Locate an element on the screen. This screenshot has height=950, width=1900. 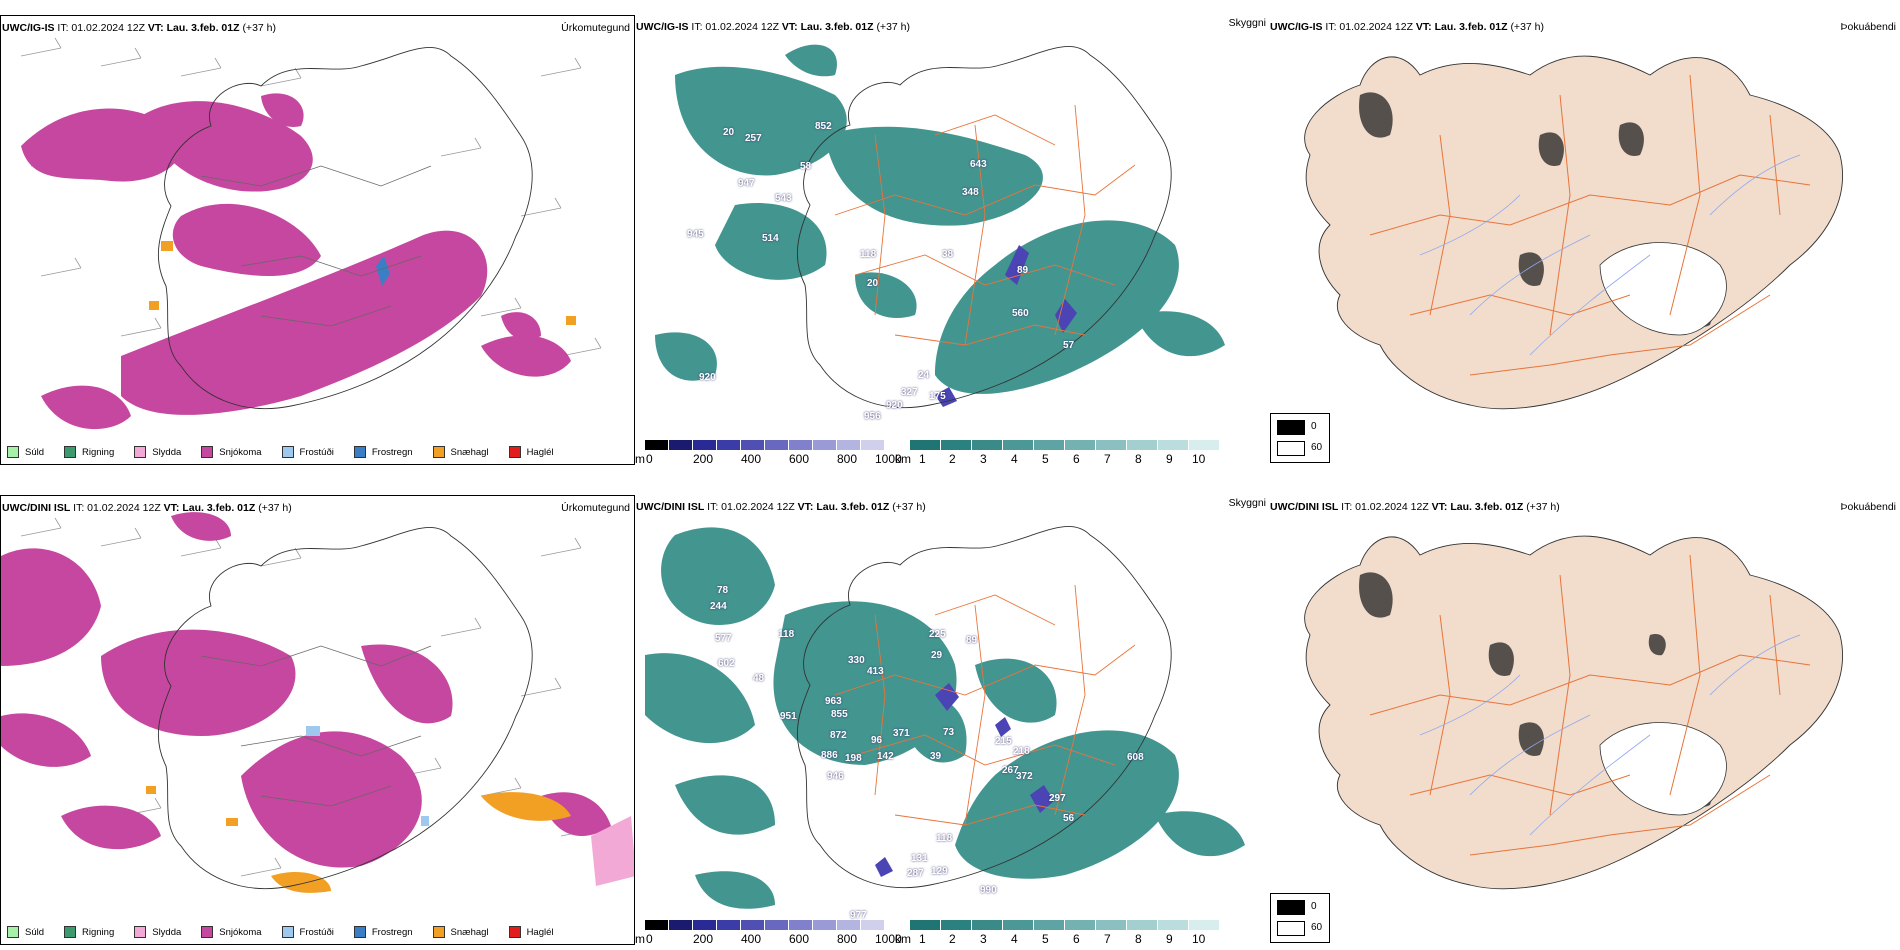
visibility-value: 977 is located at coordinates (858, 915).